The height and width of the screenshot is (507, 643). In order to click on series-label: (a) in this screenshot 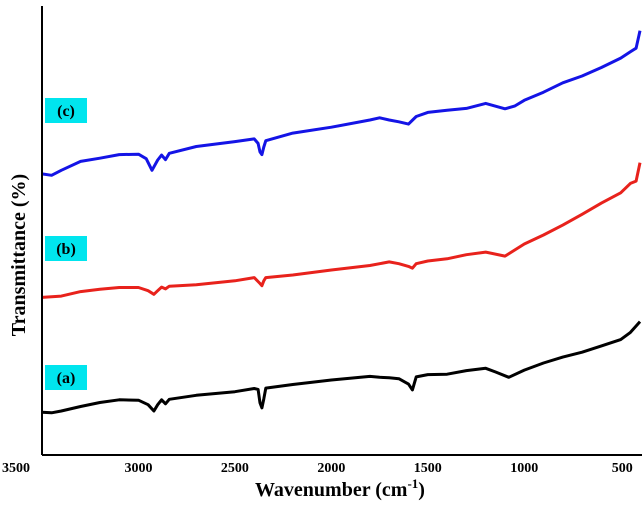, I will do `click(66, 377)`.